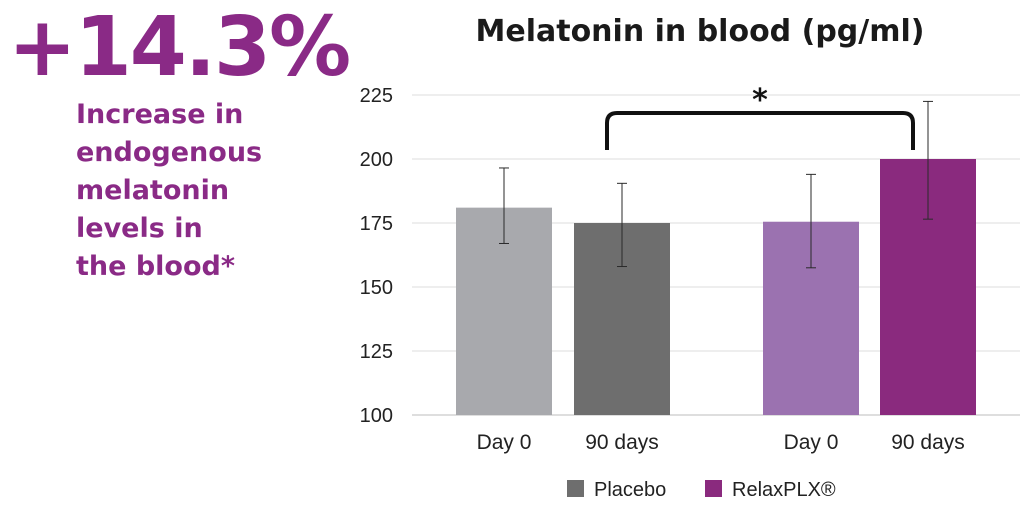 Image resolution: width=1024 pixels, height=505 pixels. I want to click on y-tick-label: 200, so click(376, 160).